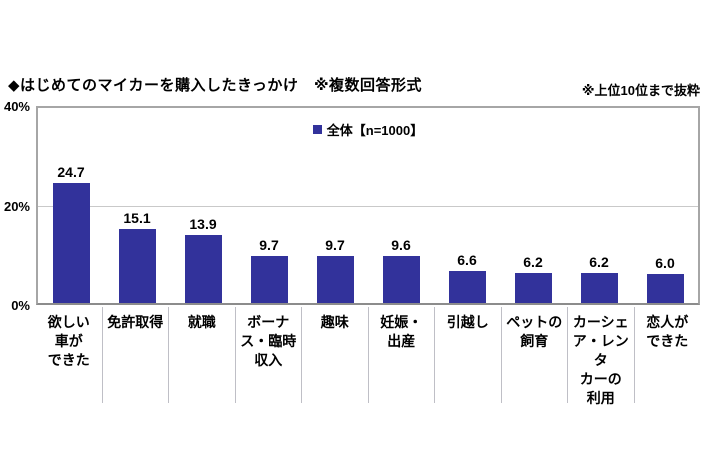 The height and width of the screenshot is (474, 710). What do you see at coordinates (467, 259) in the screenshot?
I see `bar-value-label: 6.6` at bounding box center [467, 259].